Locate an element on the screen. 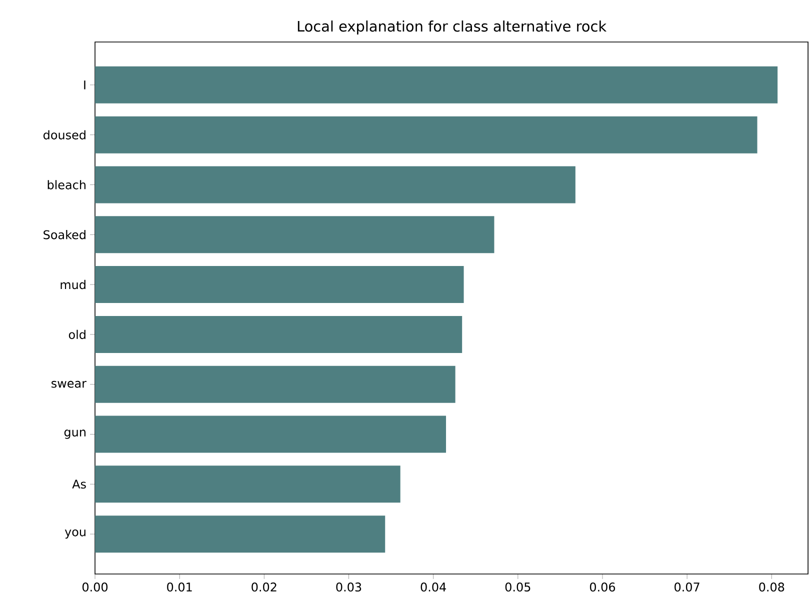 The height and width of the screenshot is (614, 809). y-tick-label: As is located at coordinates (79, 484).